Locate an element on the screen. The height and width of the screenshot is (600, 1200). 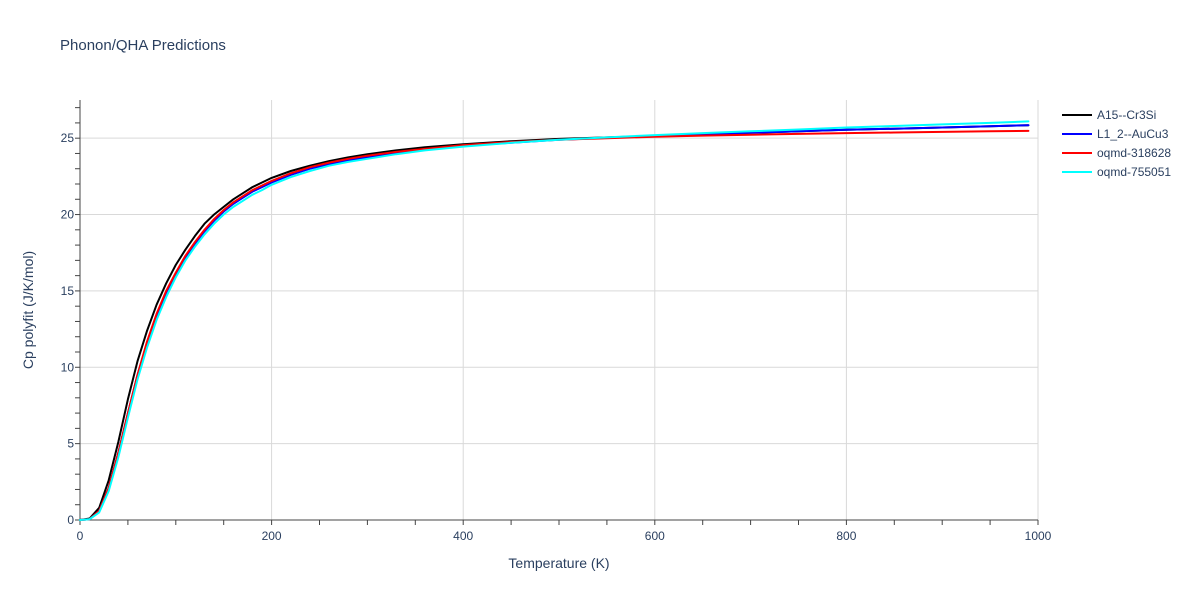
legend-label: oqmd-755051 is located at coordinates (1134, 172).